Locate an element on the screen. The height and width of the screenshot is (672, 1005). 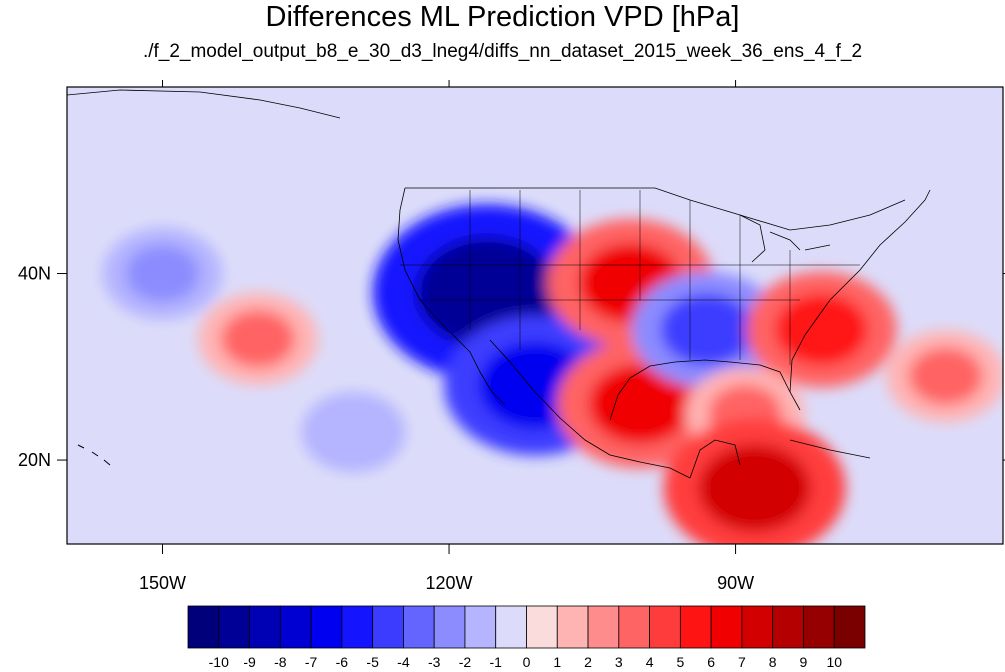
colorbar-label: -7 is located at coordinates (311, 662).